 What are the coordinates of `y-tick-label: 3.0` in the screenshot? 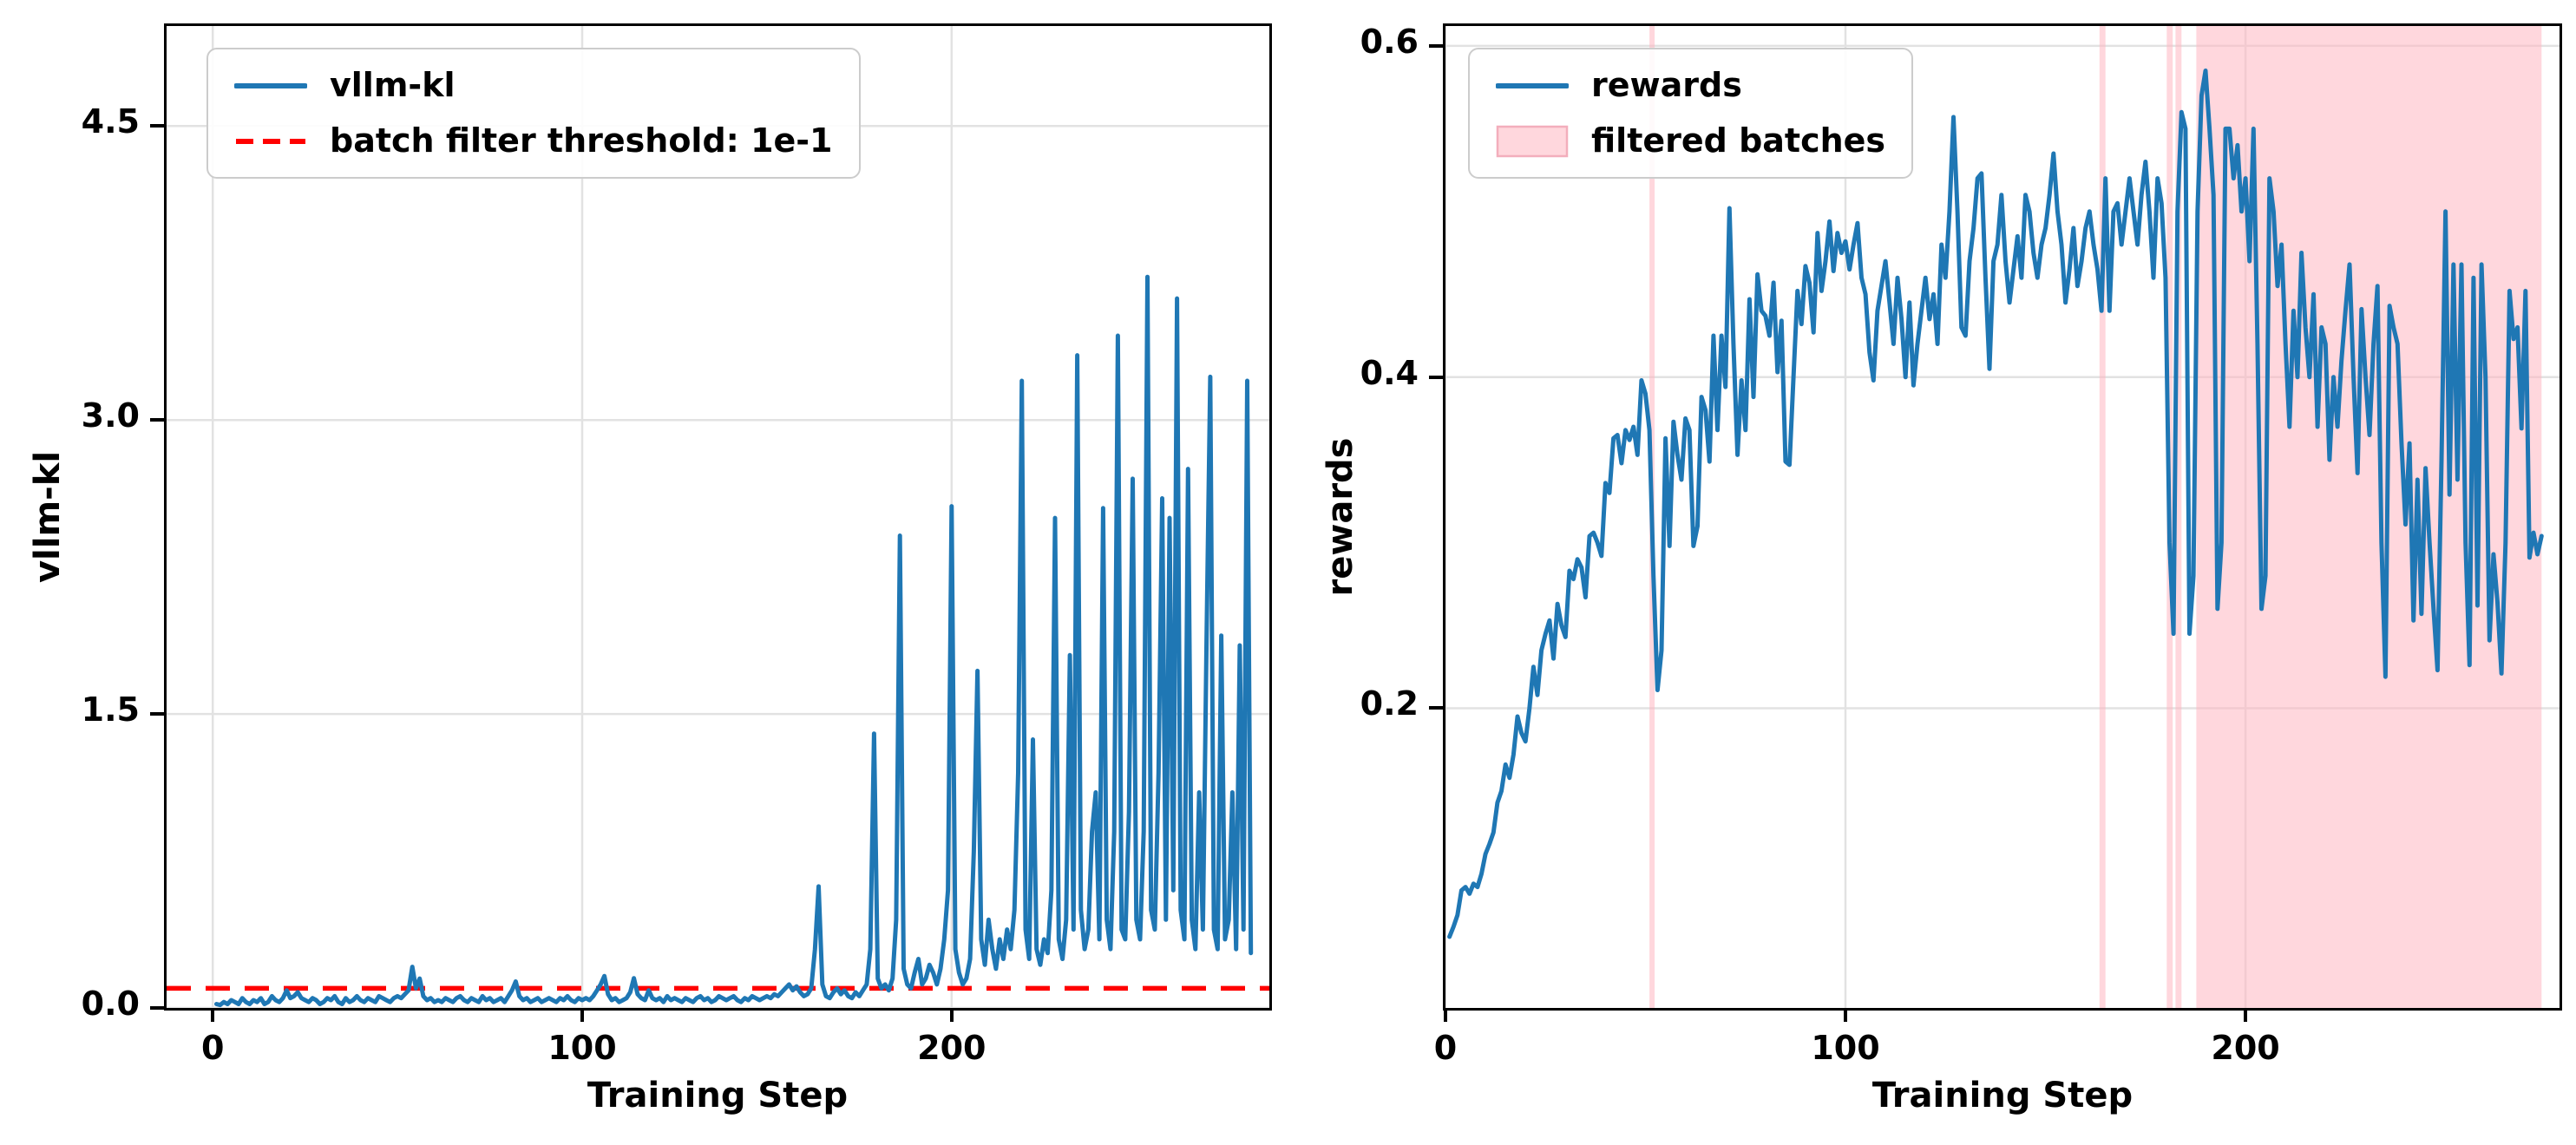 It's located at (110, 415).